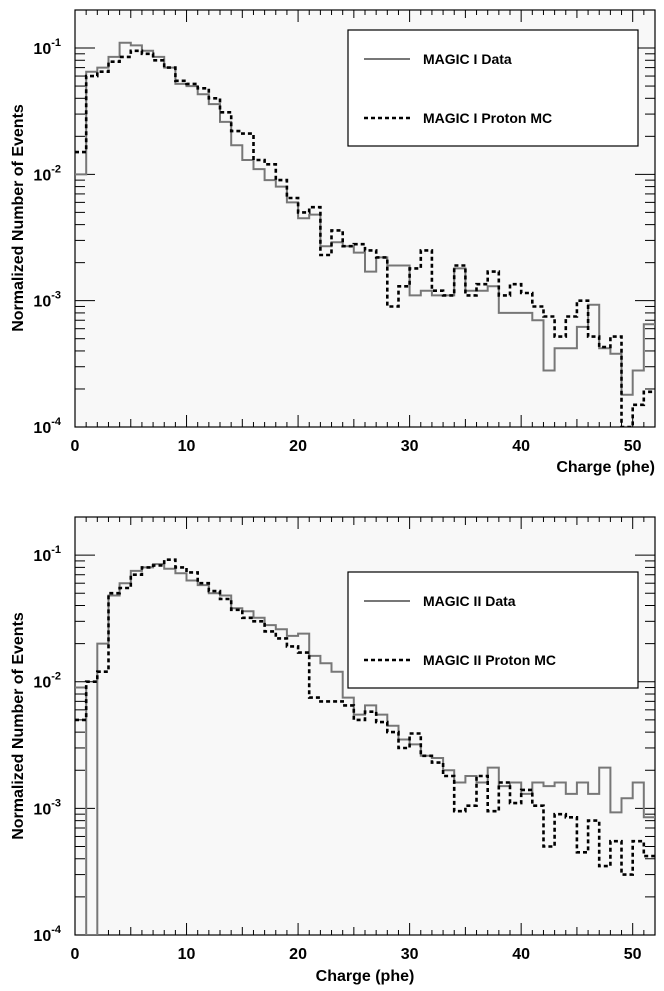 Image resolution: width=664 pixels, height=991 pixels. I want to click on legend-entry-label: MAGIC II Data, so click(469, 601).